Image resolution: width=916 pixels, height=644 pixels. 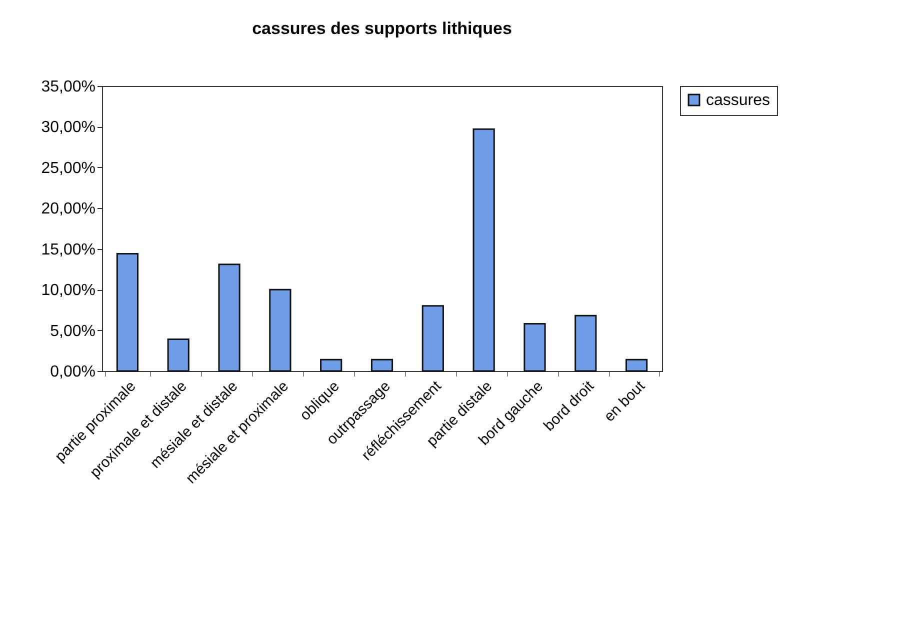 I want to click on chart-title: cassures des supports lithiques, so click(x=382, y=28).